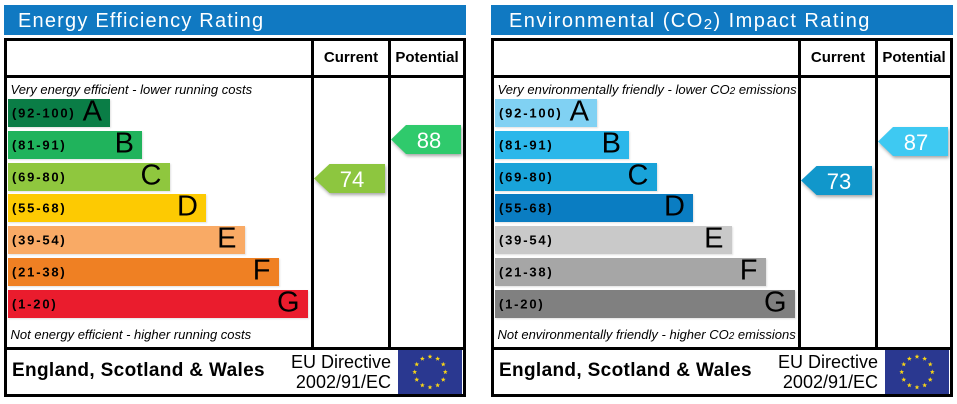  Describe the element at coordinates (429, 140) in the screenshot. I see `svg-text: 88` at that location.